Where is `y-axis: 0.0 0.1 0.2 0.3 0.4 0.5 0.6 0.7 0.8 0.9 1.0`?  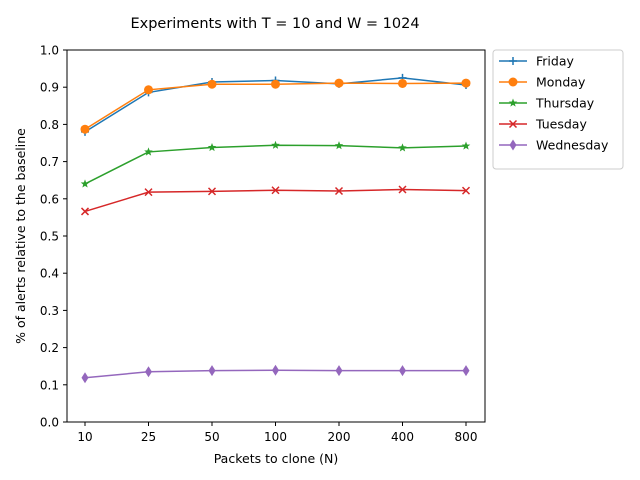
y-axis: 0.0 0.1 0.2 0.3 0.4 0.5 0.6 0.7 0.8 0.9 1.0 is located at coordinates (53, 237).